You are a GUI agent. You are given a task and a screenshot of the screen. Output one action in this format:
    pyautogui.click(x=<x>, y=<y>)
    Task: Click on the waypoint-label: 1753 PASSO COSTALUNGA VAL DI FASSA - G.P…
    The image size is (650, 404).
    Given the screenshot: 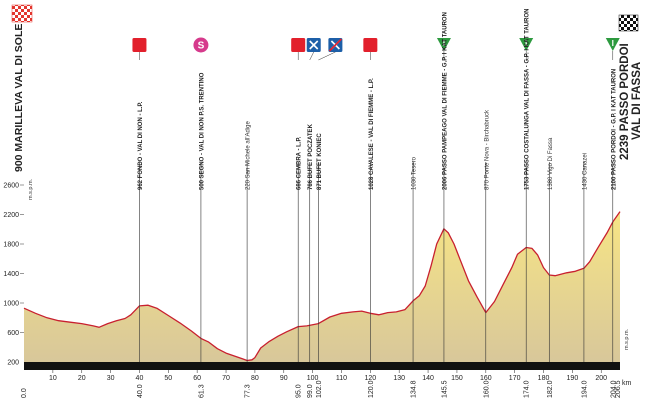 What is the action you would take?
    pyautogui.click(x=528, y=99)
    